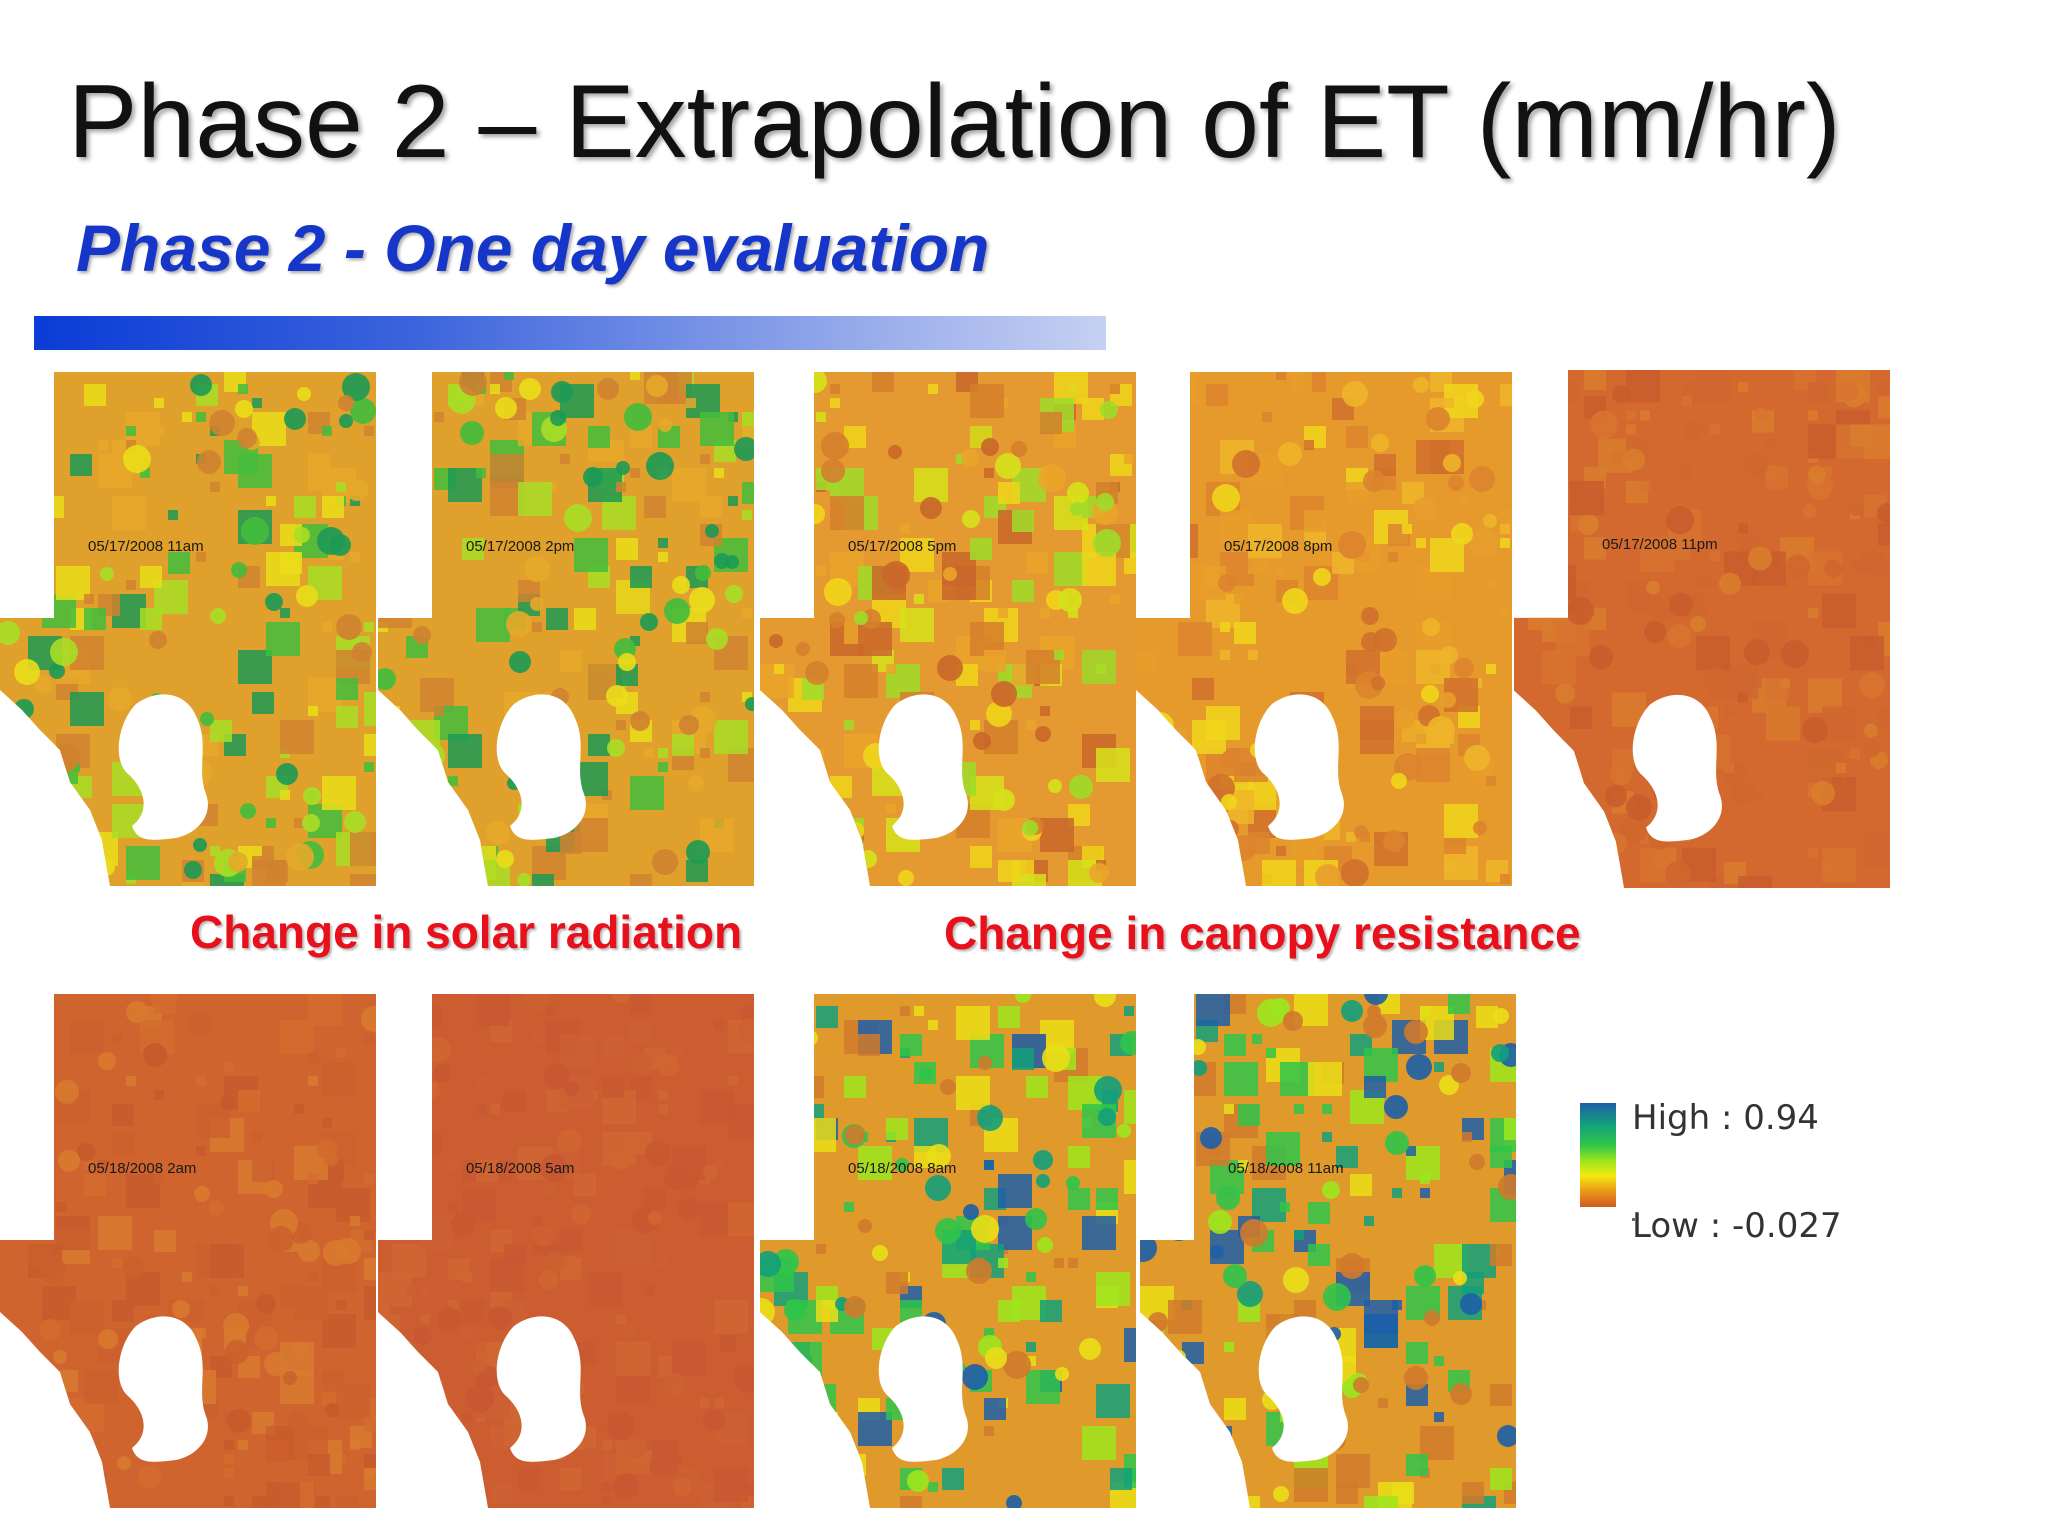 The width and height of the screenshot is (2048, 1536). Describe the element at coordinates (1598, 1155) in the screenshot. I see `legend-color-ramp` at that location.